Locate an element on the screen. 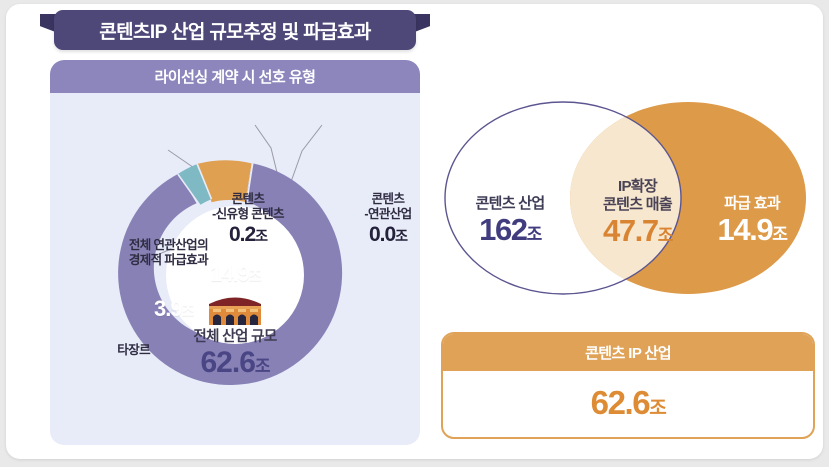 Image resolution: width=829 pixels, height=467 pixels. venn-value-ip-sales: 47.7조 is located at coordinates (637, 231).